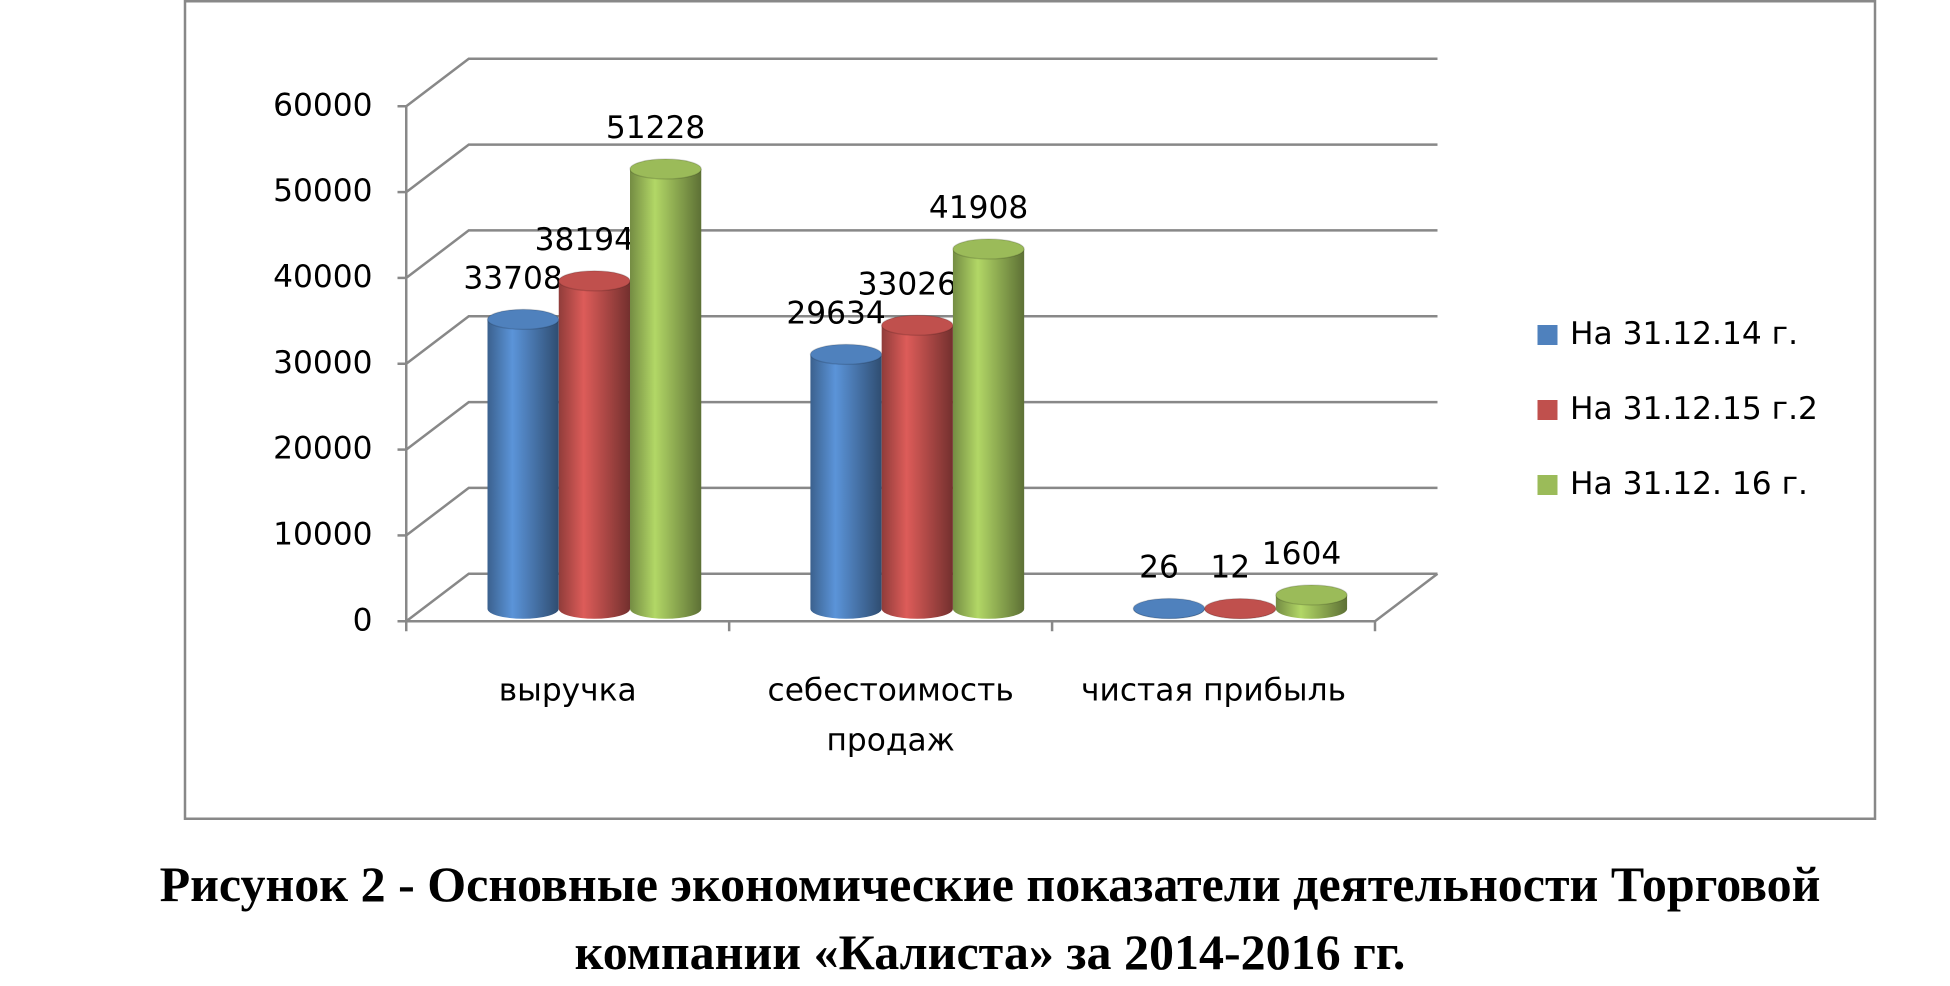 The width and height of the screenshot is (1950, 986). I want to click on value-label: 51228, so click(655, 128).